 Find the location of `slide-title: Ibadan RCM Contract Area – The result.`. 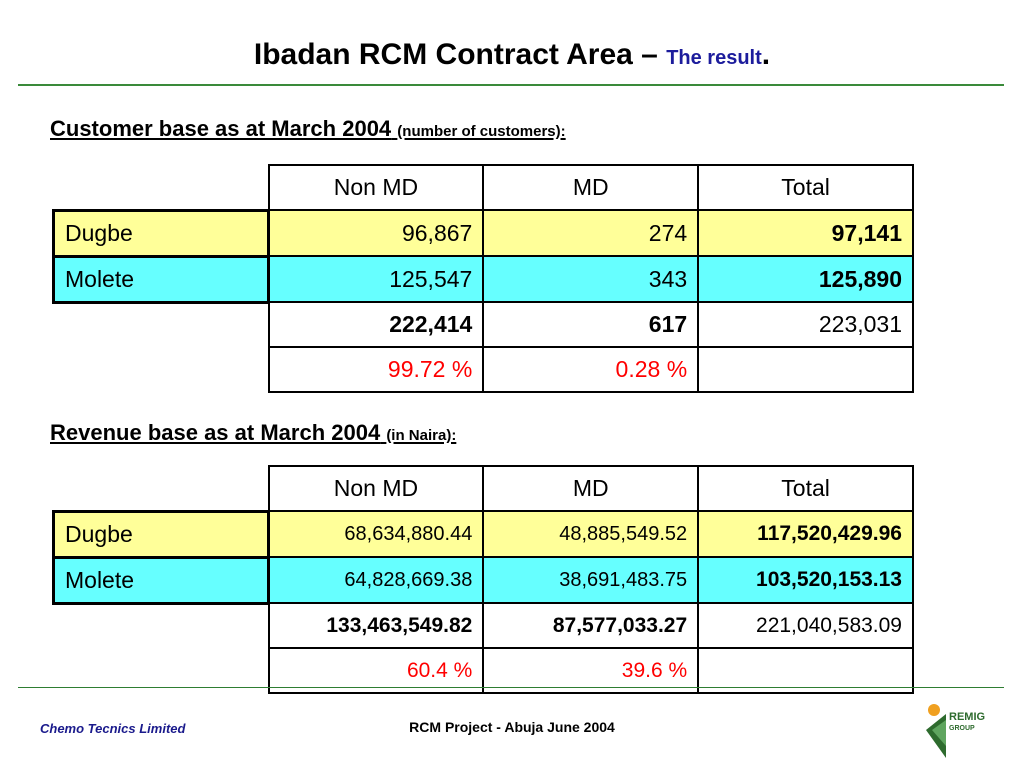

slide-title: Ibadan RCM Contract Area – The result. is located at coordinates (512, 55).